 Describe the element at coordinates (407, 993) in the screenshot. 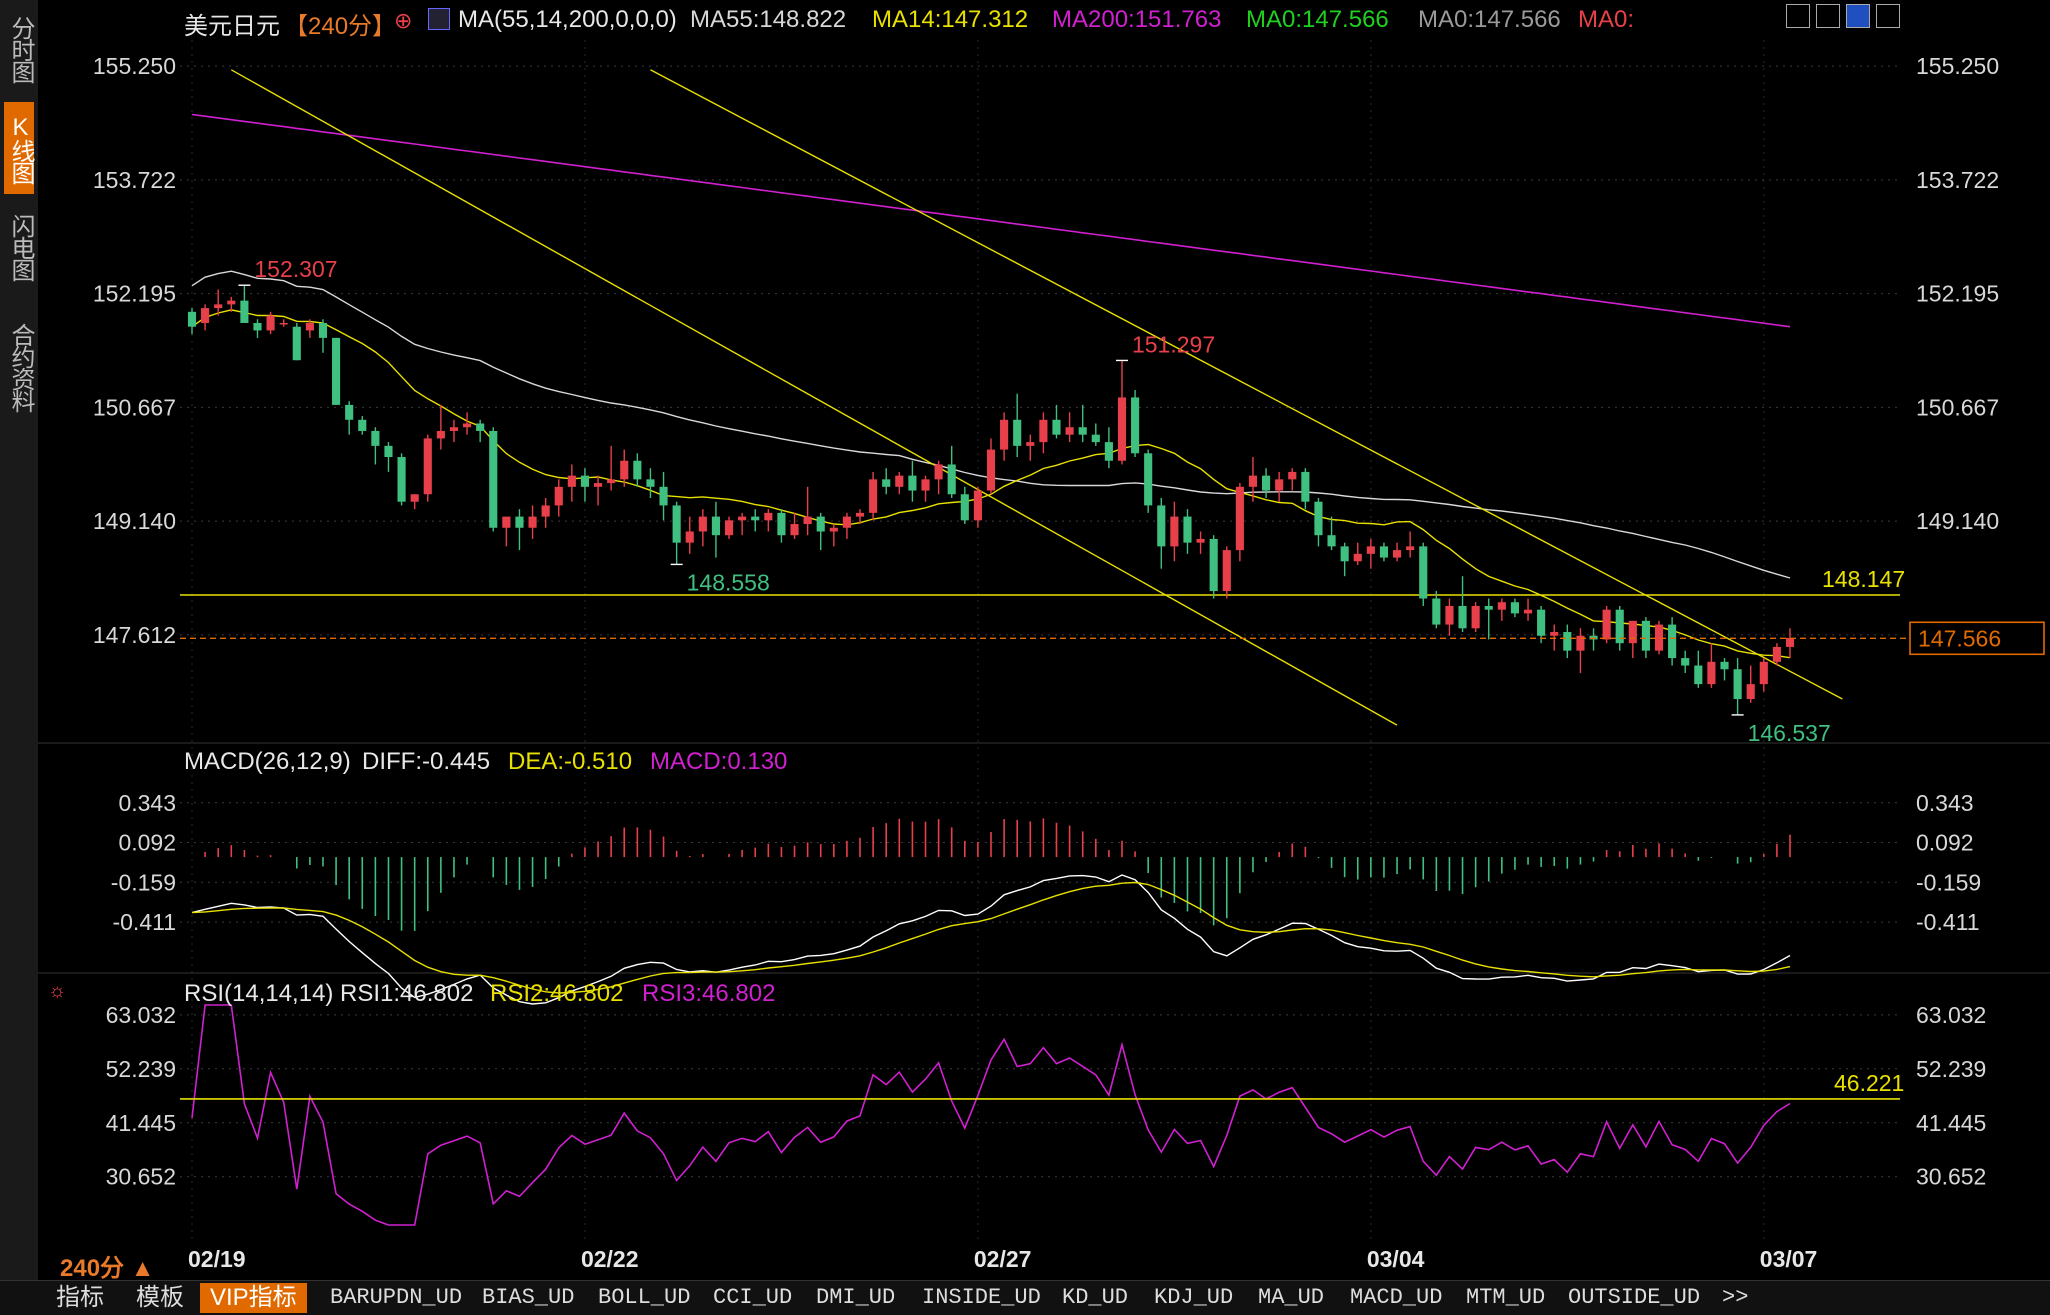

I see `rsi1-value: RSI1:46.802` at that location.